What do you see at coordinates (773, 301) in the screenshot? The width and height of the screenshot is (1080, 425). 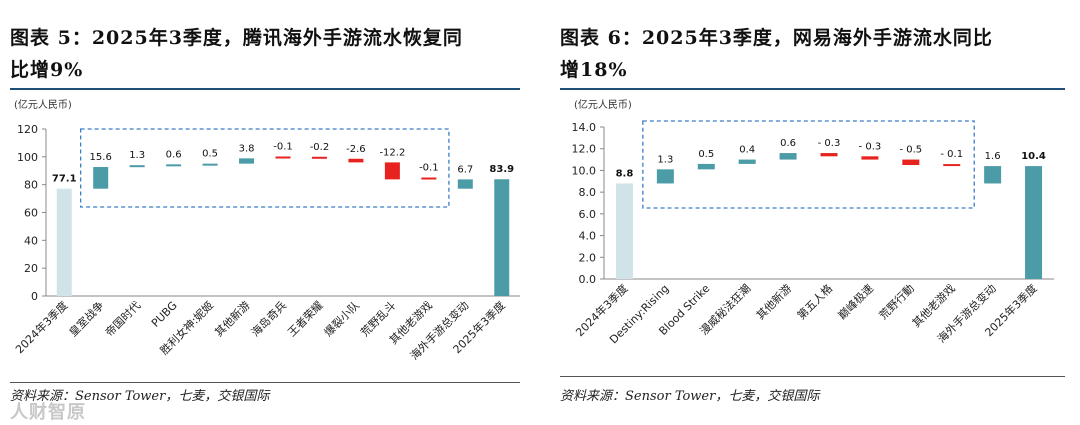 I see `right-x-tick-label-4: 其他新游` at bounding box center [773, 301].